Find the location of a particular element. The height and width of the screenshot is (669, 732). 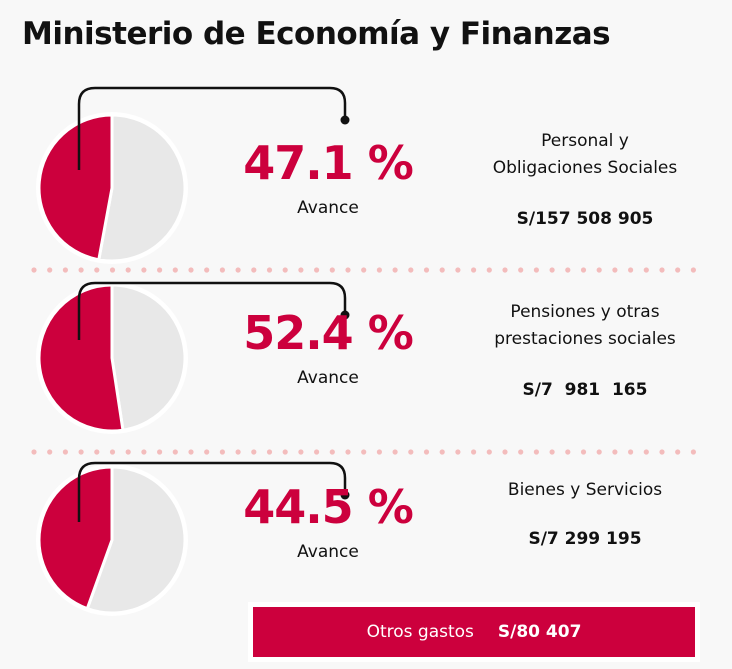

avance-label-1: Avance is located at coordinates (328, 208).